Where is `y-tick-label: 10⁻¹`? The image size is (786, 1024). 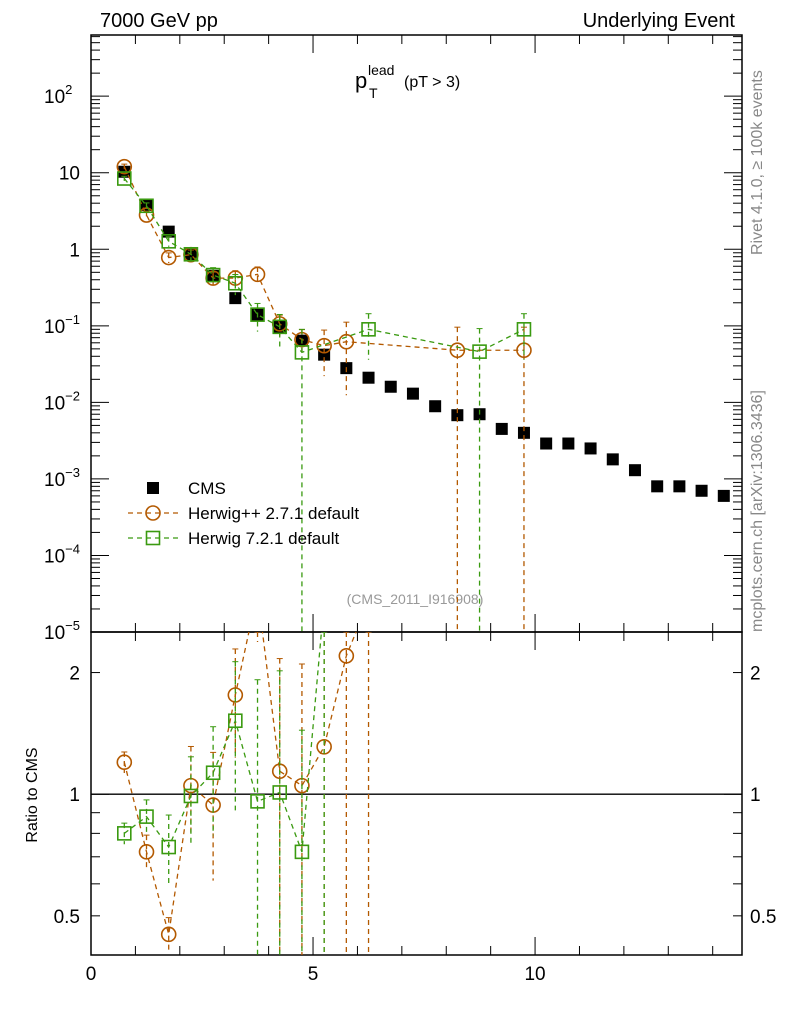
y-tick-label: 10⁻¹ is located at coordinates (62, 325).